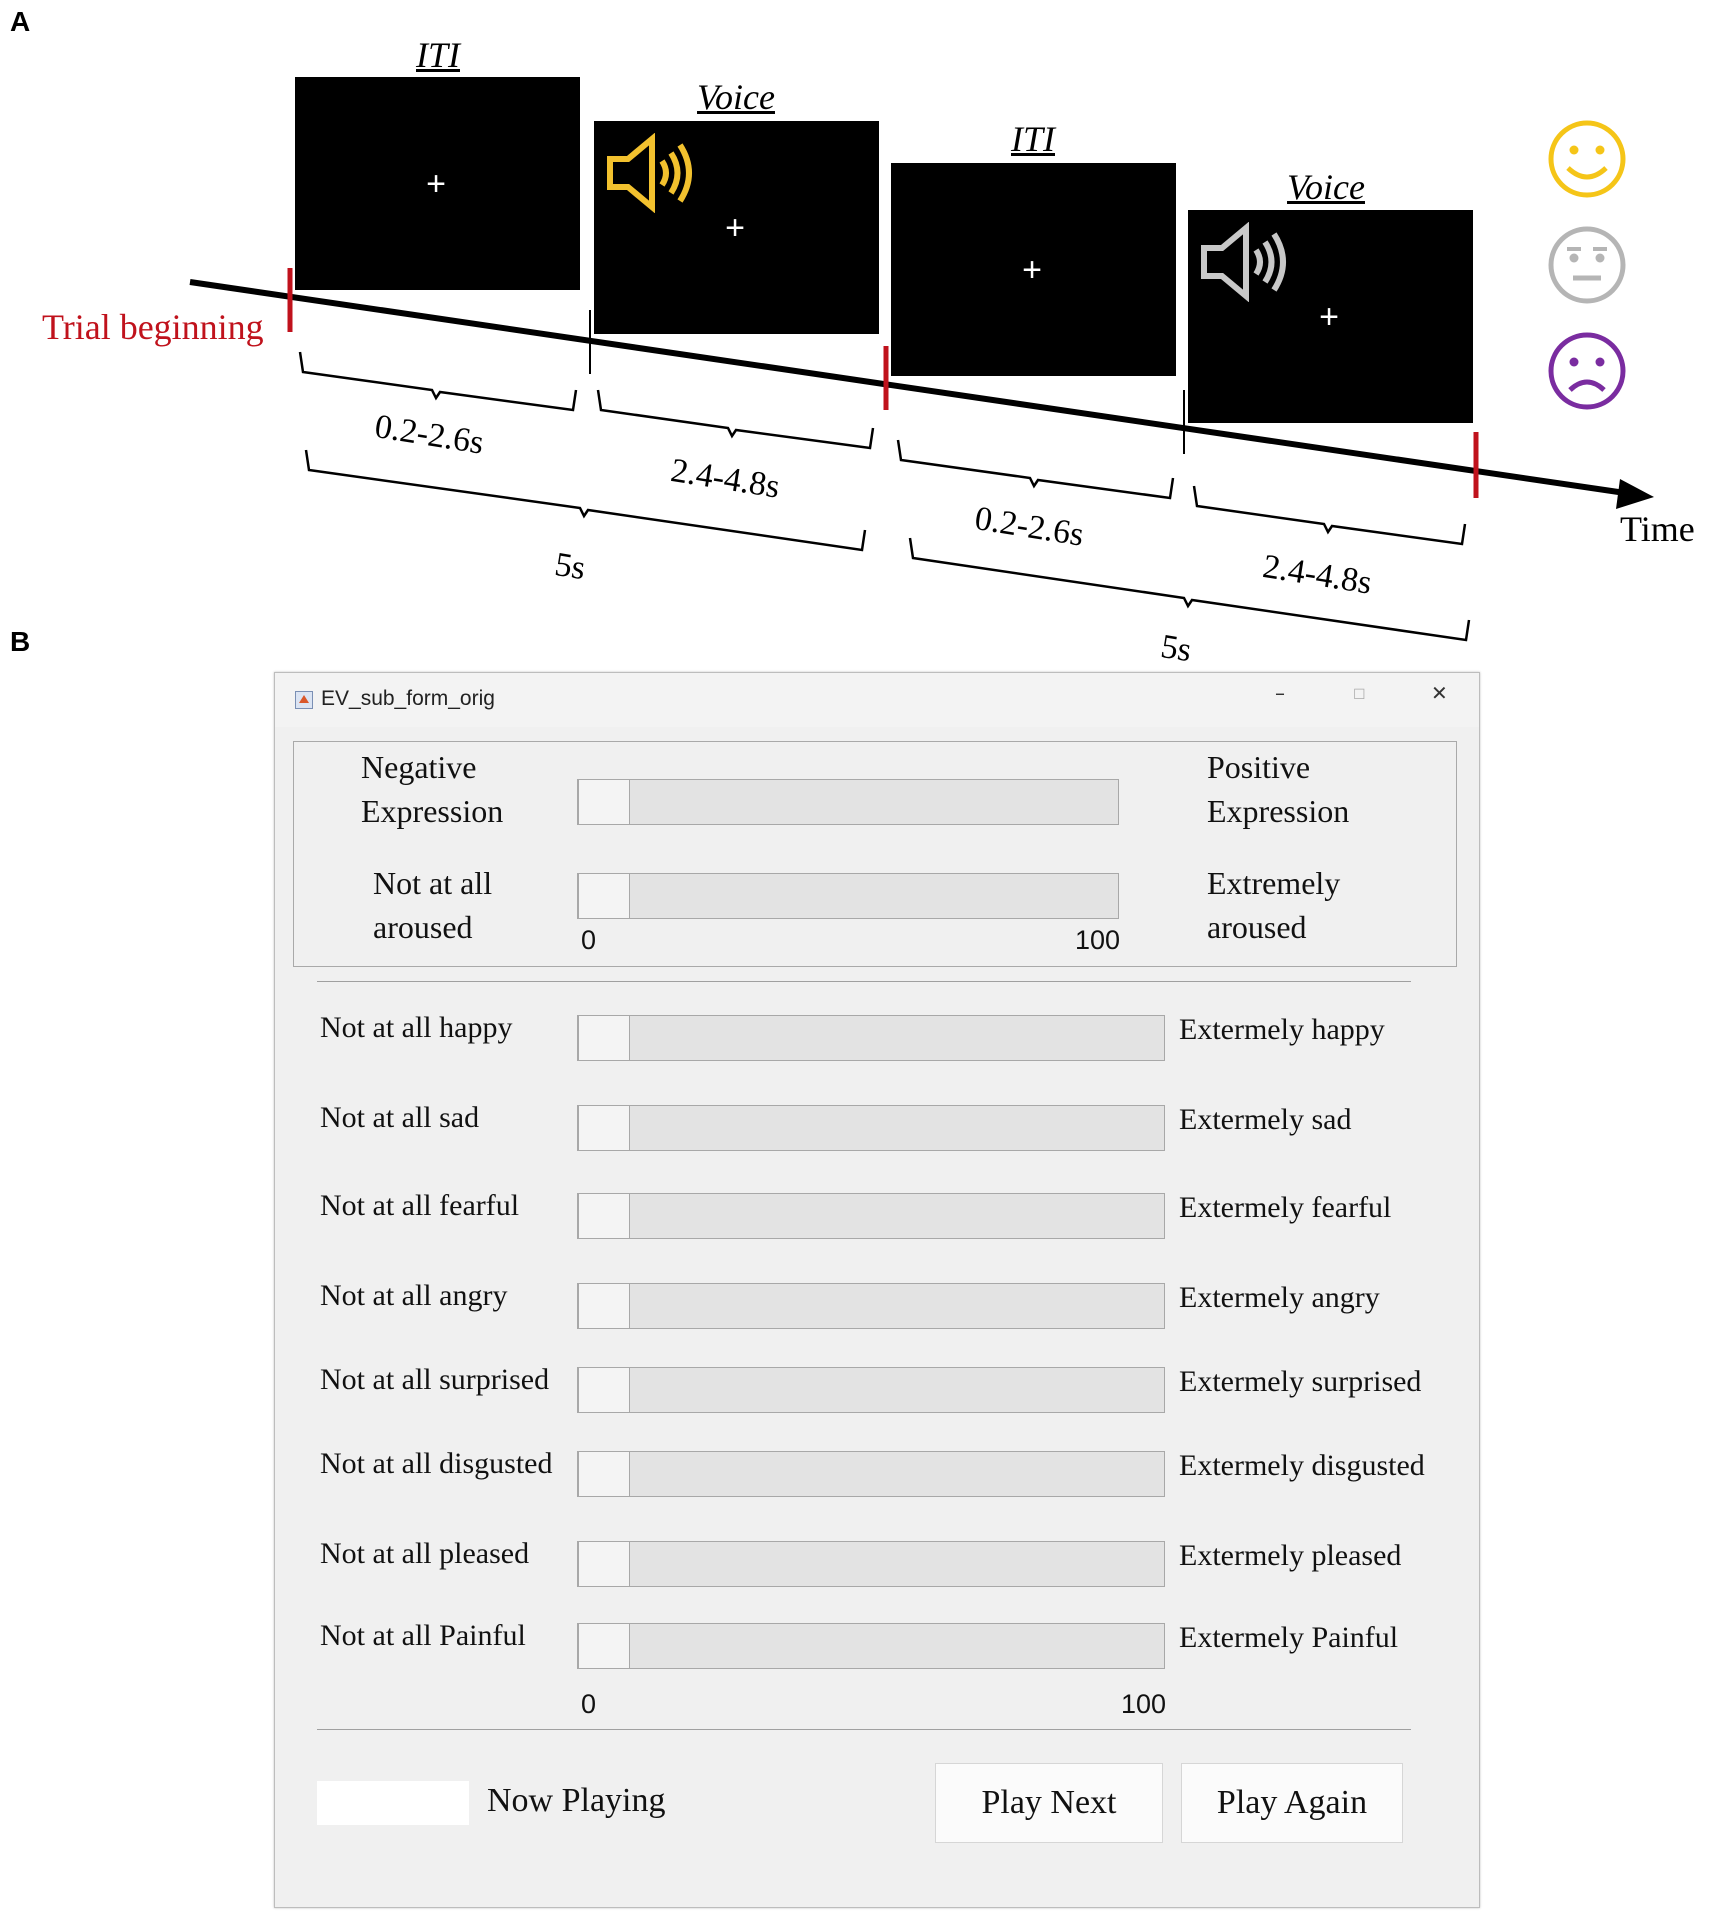 The height and width of the screenshot is (1916, 1712). What do you see at coordinates (1587, 159) in the screenshot?
I see `happy-face-icon` at bounding box center [1587, 159].